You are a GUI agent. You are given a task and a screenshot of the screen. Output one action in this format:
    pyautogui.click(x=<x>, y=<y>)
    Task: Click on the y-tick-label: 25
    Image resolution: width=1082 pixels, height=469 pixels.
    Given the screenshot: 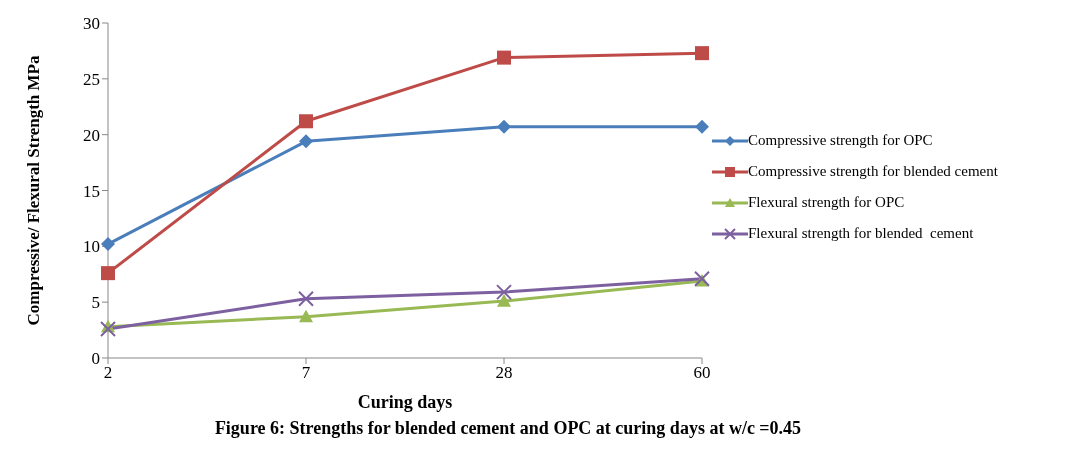 What is the action you would take?
    pyautogui.click(x=91, y=79)
    